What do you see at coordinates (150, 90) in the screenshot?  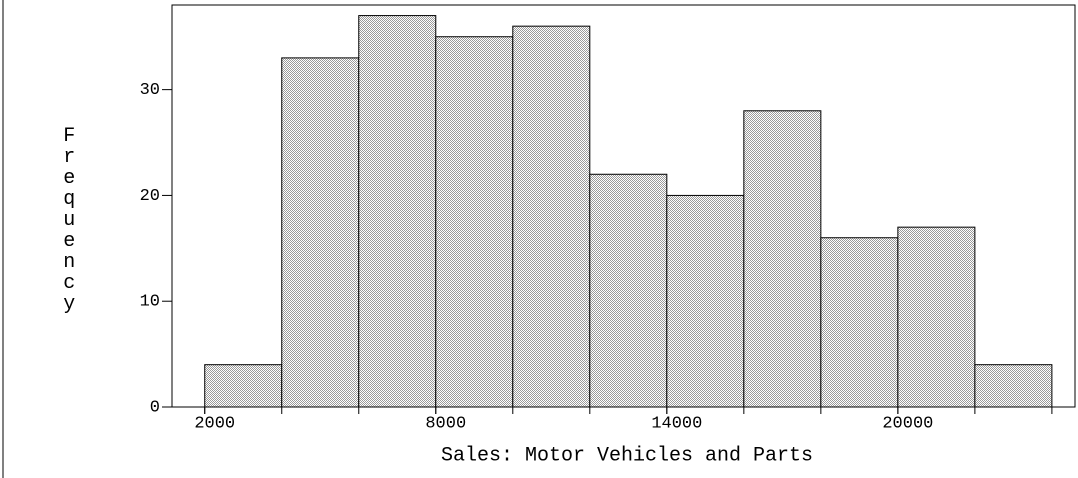 I see `y-tick-label: 30` at bounding box center [150, 90].